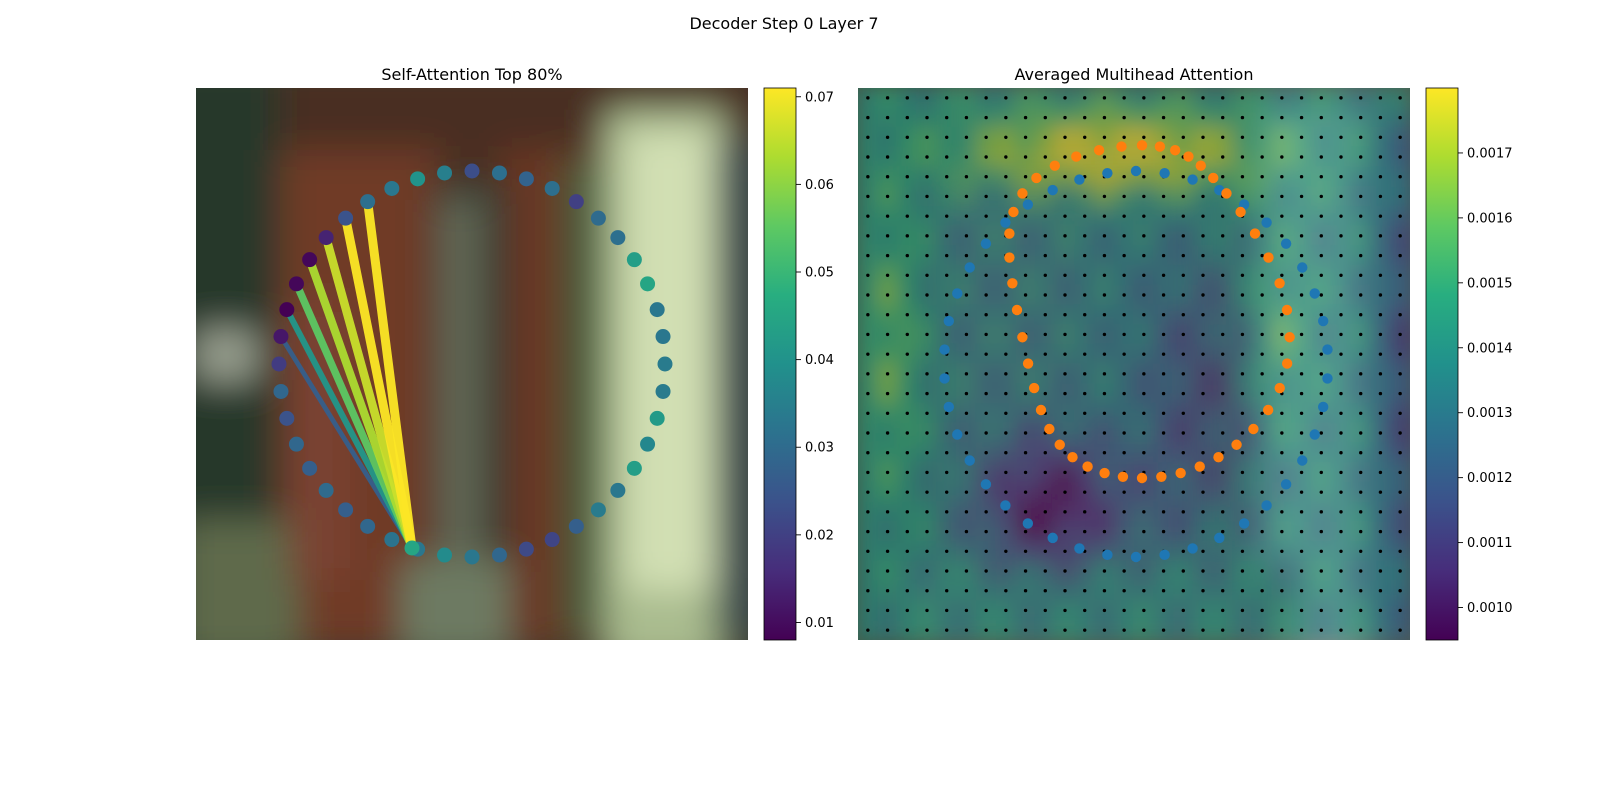 The image size is (1600, 800). What do you see at coordinates (472, 364) in the screenshot?
I see `contour-markers` at bounding box center [472, 364].